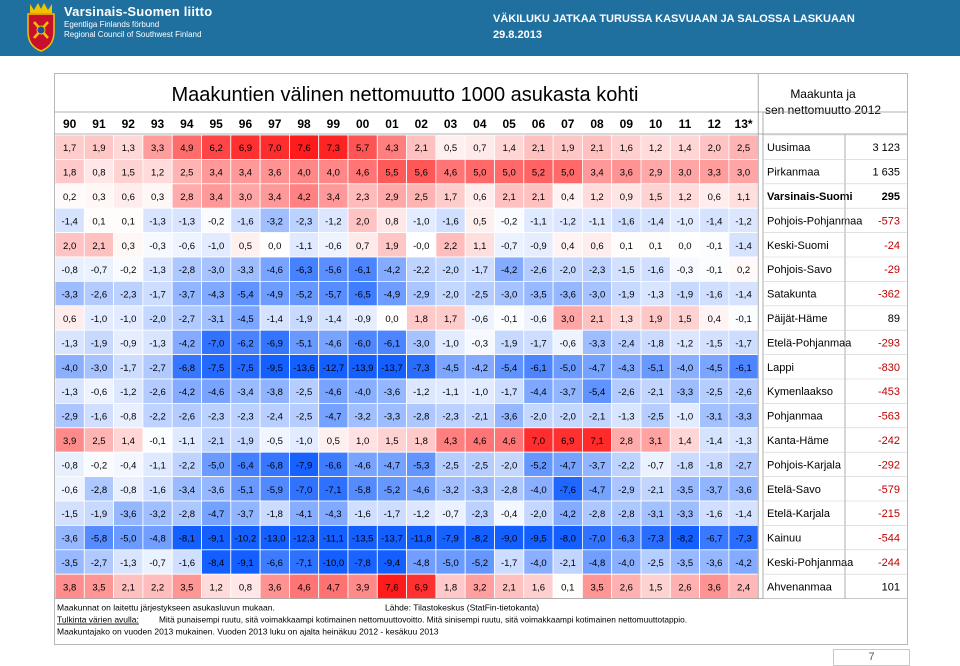  What do you see at coordinates (392, 490) in the screenshot?
I see `cell-value: -5,2` at bounding box center [392, 490].